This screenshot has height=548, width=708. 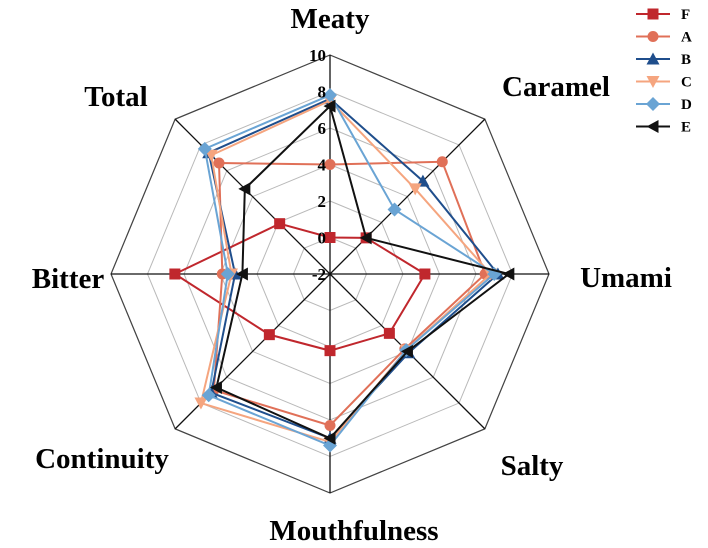 I want to click on axis-label-continuity: Continuity, so click(x=102, y=459).